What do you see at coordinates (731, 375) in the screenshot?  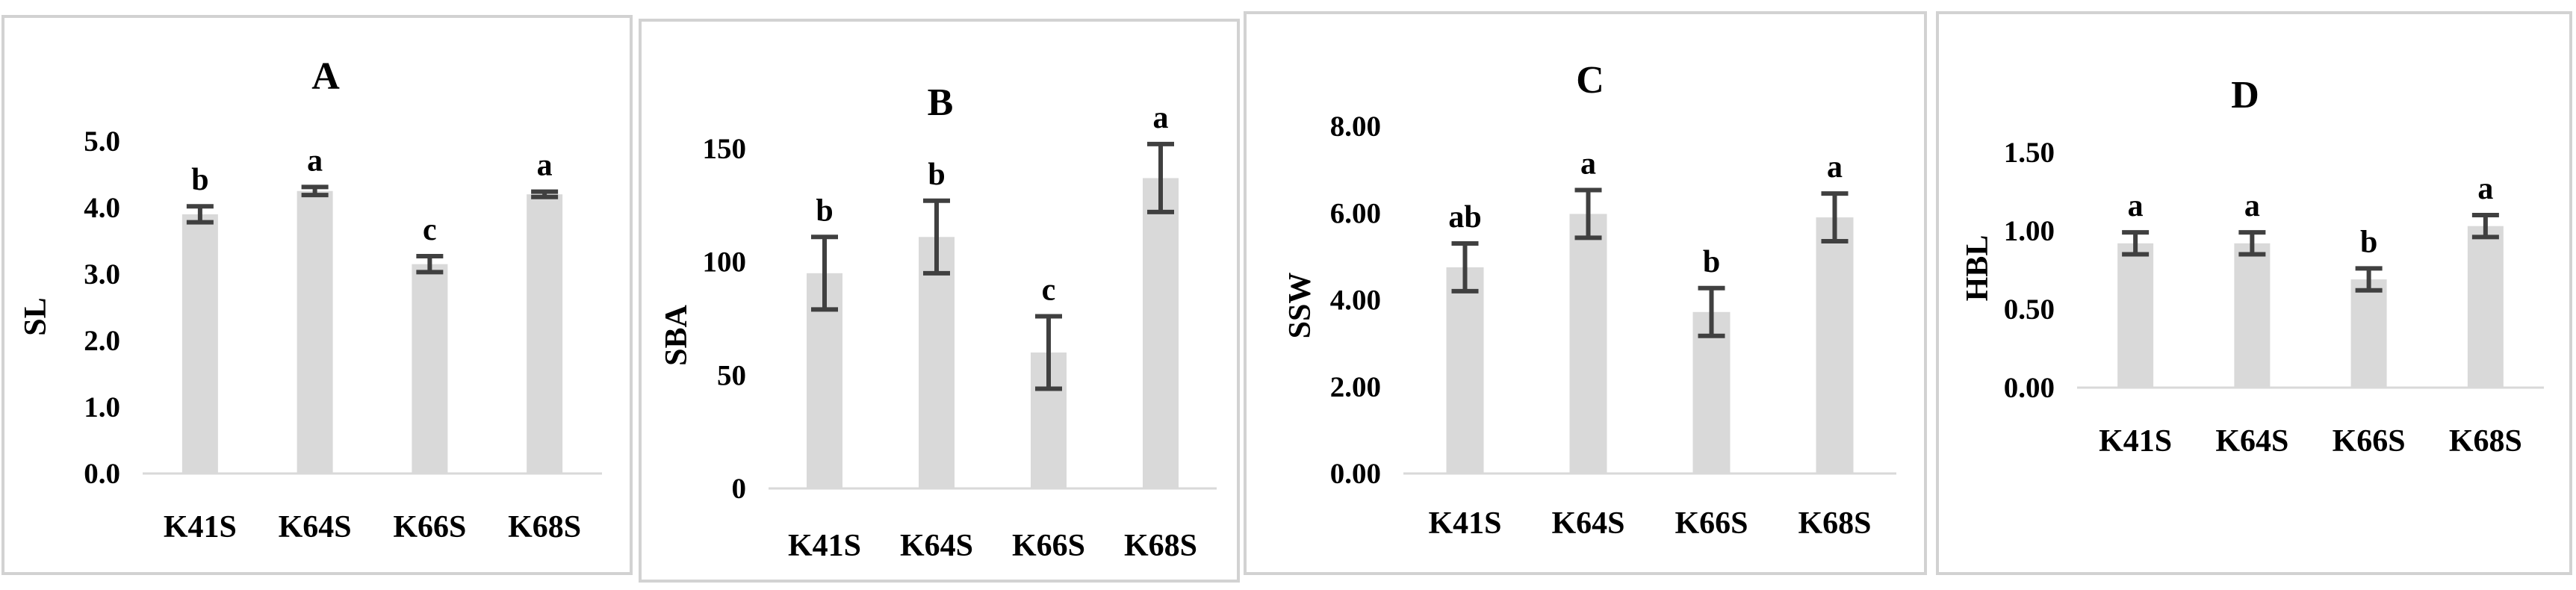 I see `y-tick-label: 50` at bounding box center [731, 375].